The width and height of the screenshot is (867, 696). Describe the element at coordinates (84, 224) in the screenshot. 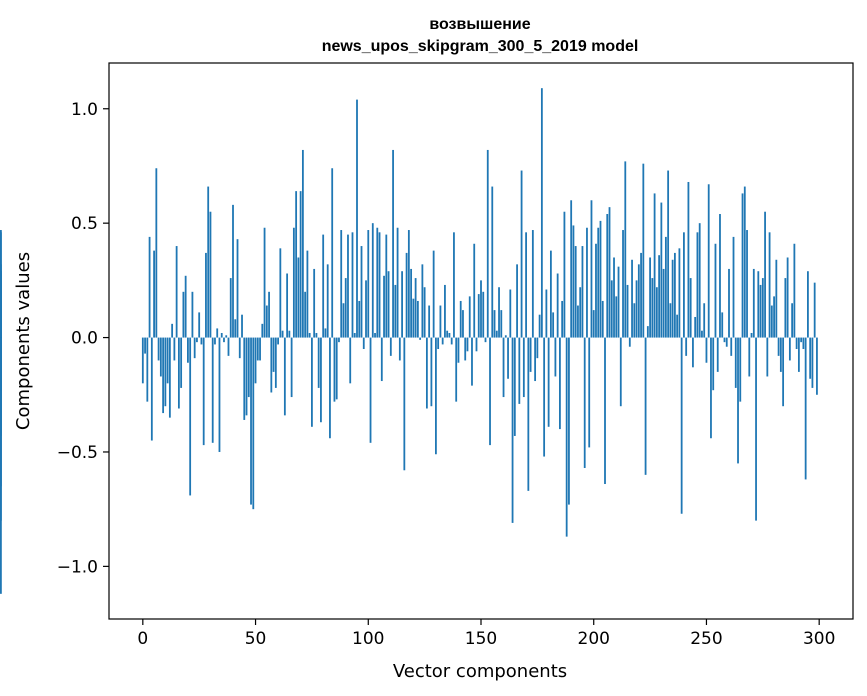

I see `y-tick-label: 0.5` at that location.